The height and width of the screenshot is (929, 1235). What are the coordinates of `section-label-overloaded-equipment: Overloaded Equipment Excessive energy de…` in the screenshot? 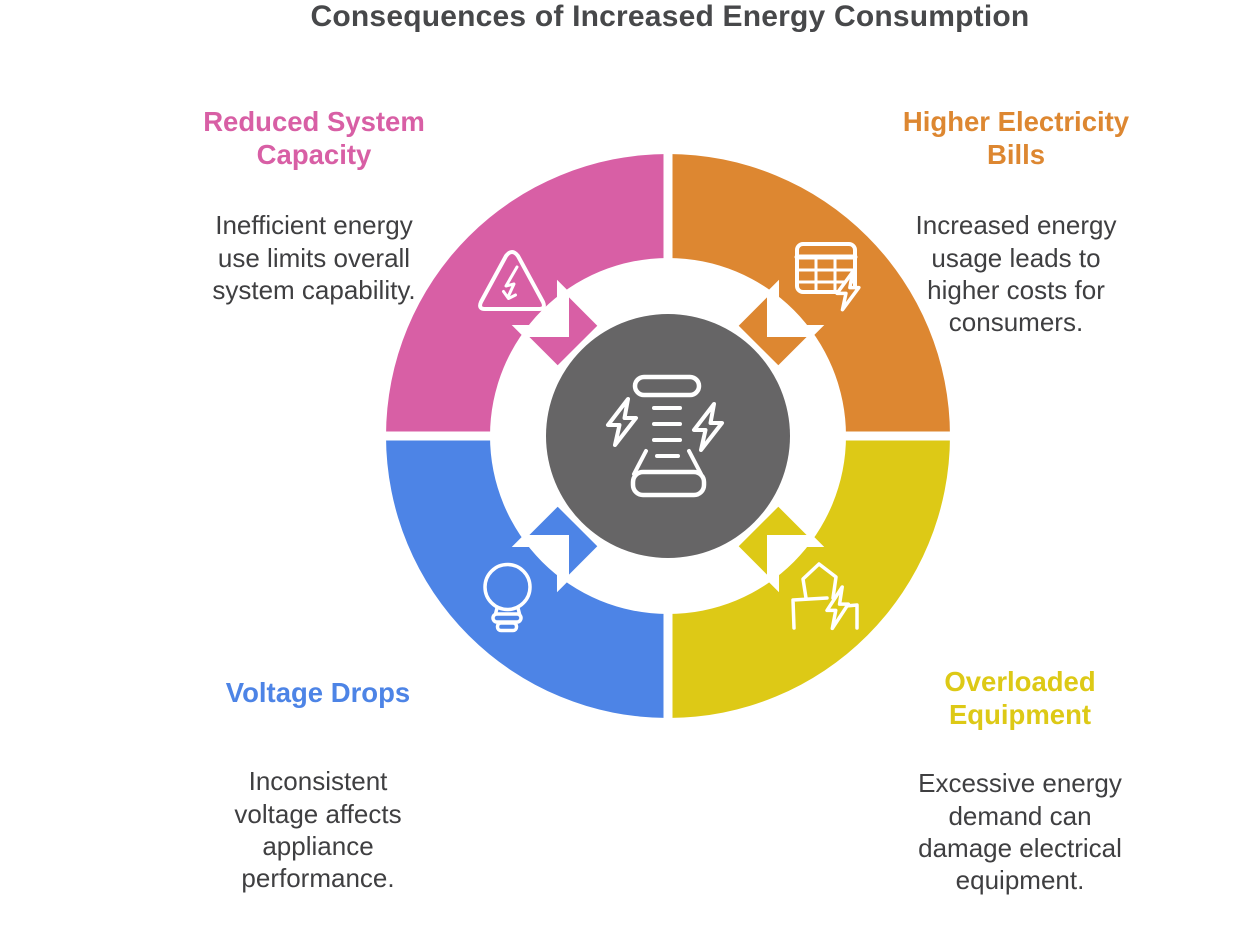 It's located at (1020, 781).